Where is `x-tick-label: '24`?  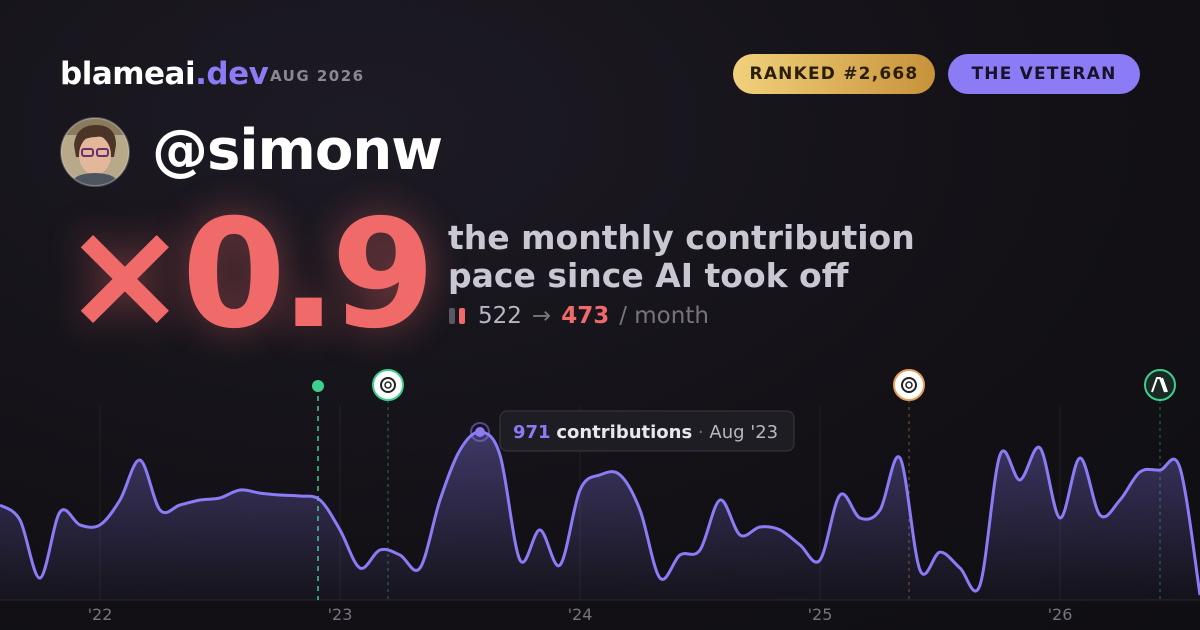 x-tick-label: '24 is located at coordinates (580, 614).